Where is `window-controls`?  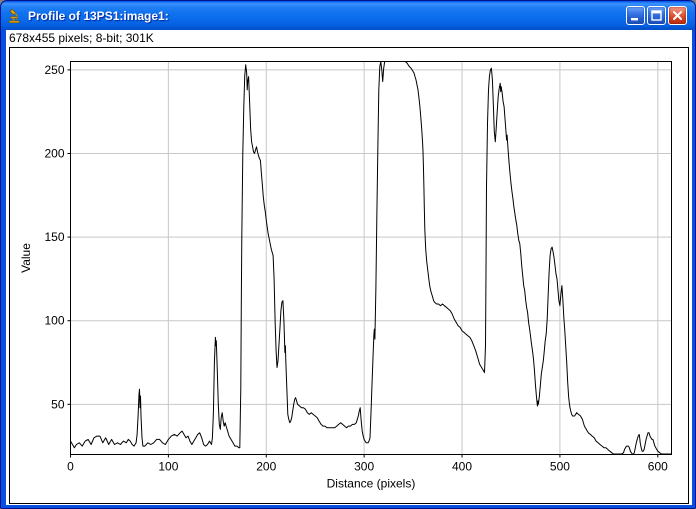
window-controls is located at coordinates (656, 15).